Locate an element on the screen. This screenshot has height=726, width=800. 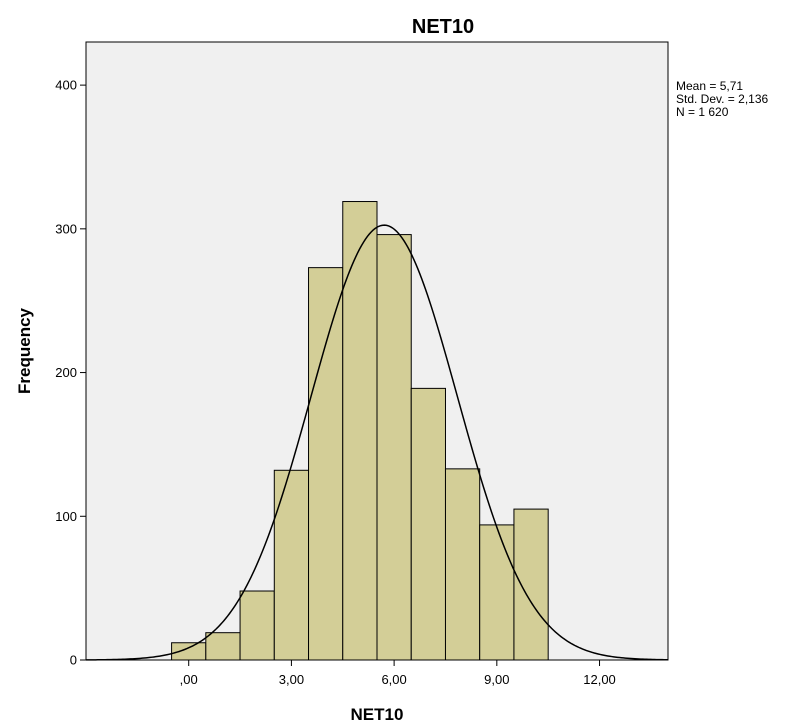
x-tick-label: 9,00 is located at coordinates (496, 679).